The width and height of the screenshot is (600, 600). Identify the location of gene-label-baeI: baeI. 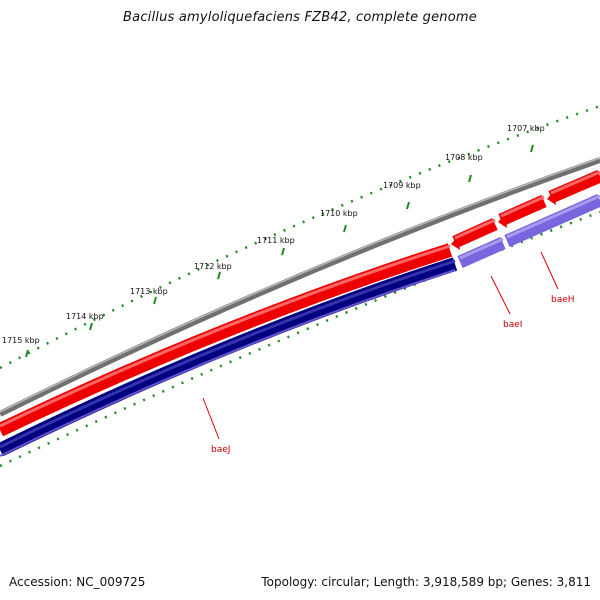
(512, 325).